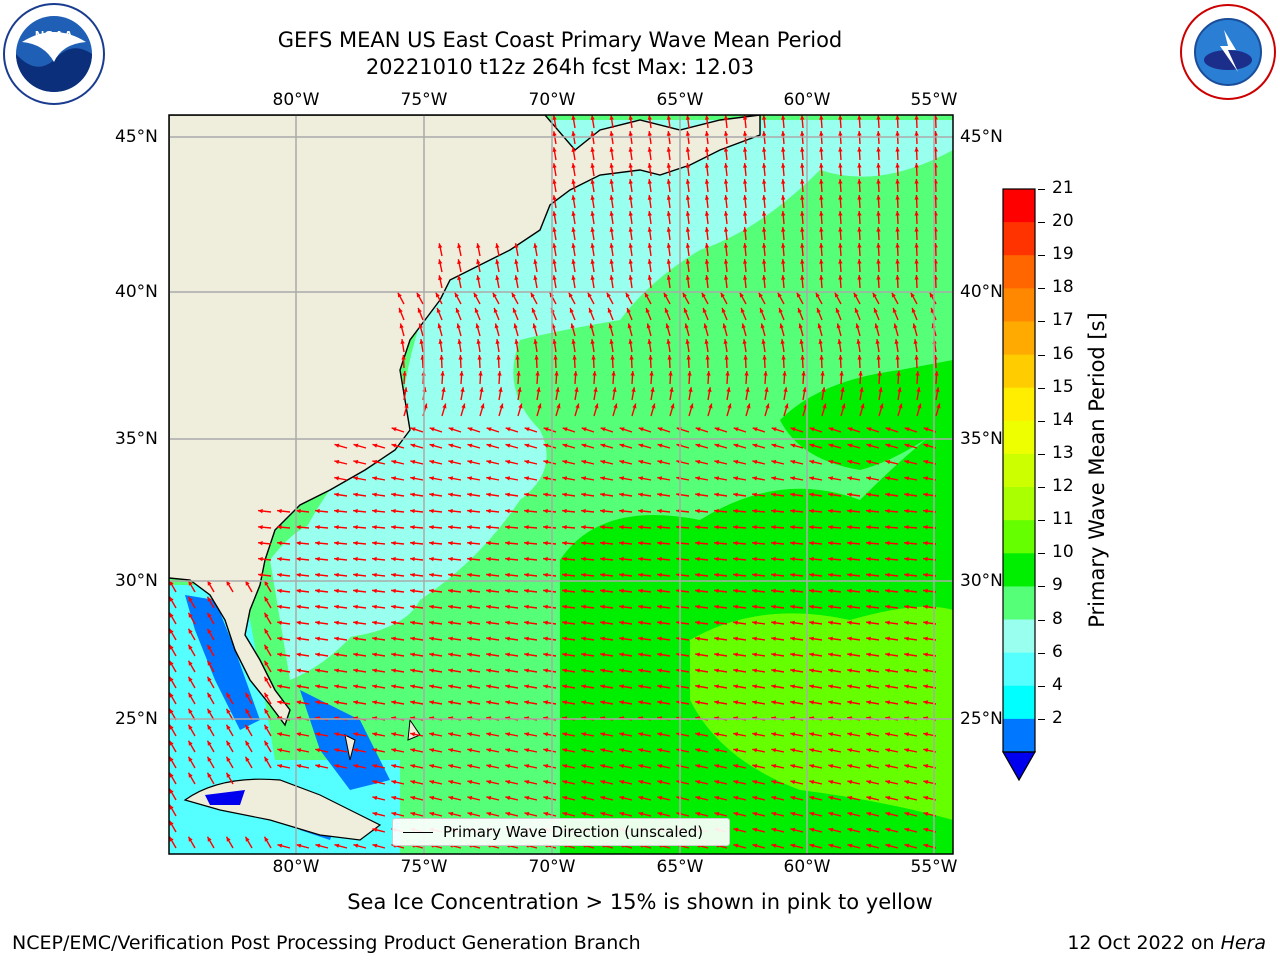  Describe the element at coordinates (552, 100) in the screenshot. I see `lon-label-top-70w: 70°W` at that location.